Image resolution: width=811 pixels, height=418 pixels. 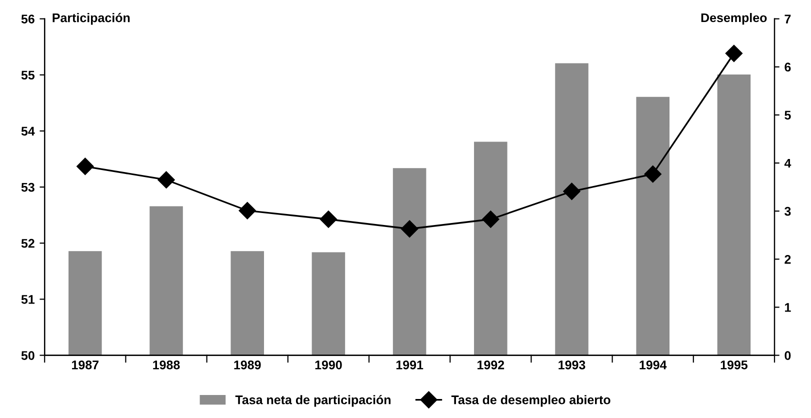 I want to click on y2-tick-label: 6, so click(x=787, y=67).